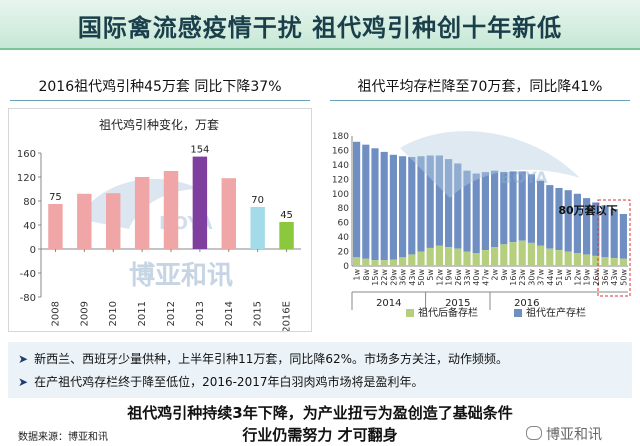 Image resolution: width=640 pixels, height=446 pixels. What do you see at coordinates (490, 164) in the screenshot?
I see `boya-watermark-right: BOYA` at bounding box center [490, 164].